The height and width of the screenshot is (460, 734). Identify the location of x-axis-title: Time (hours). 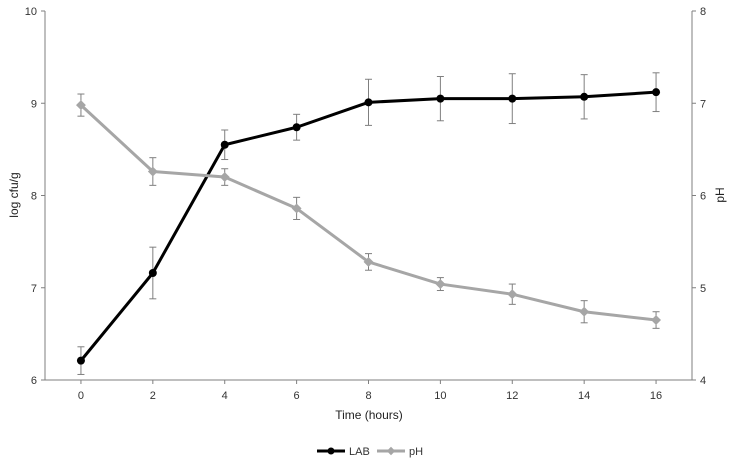
(369, 415).